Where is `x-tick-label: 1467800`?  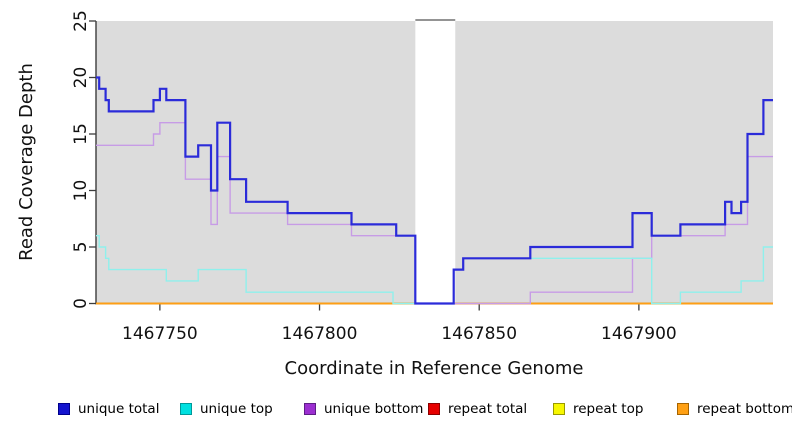
x-tick-label: 1467800 is located at coordinates (320, 334).